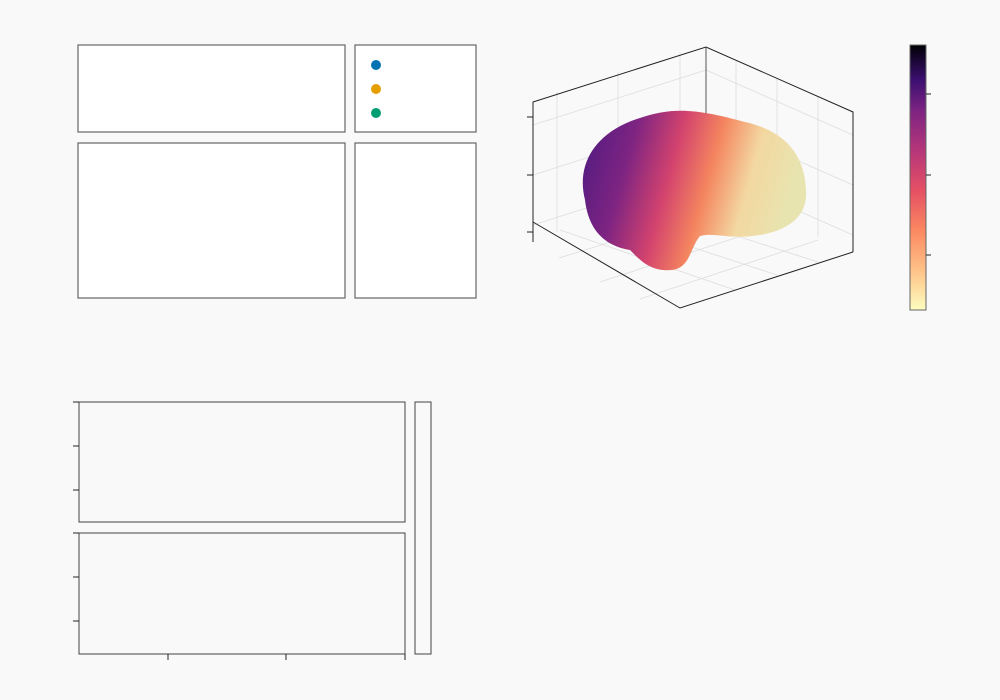 This screenshot has width=1000, height=700. I want to click on legend-entry-treatment, so click(376, 65).